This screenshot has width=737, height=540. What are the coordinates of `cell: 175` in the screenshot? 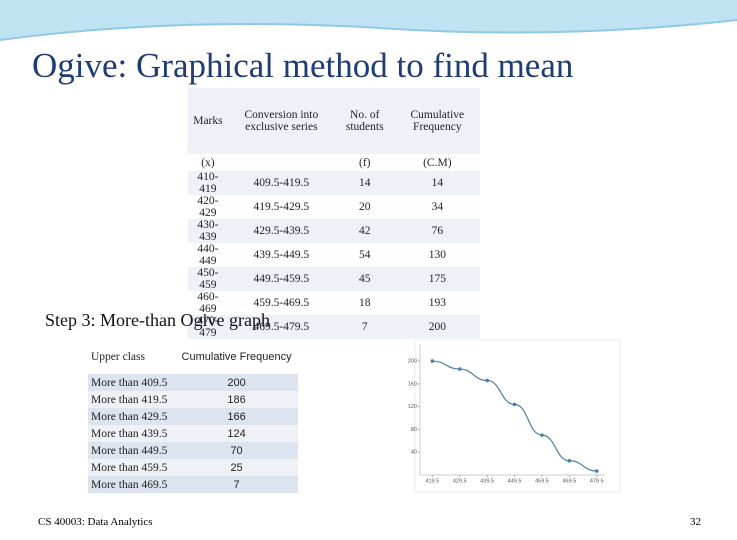 It's located at (437, 279).